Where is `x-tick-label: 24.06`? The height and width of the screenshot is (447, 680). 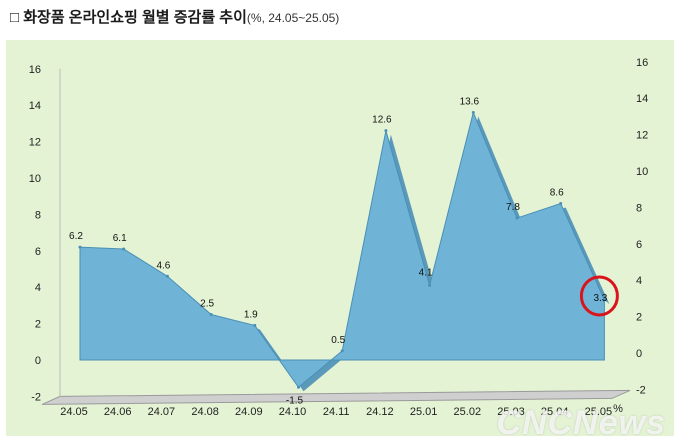 x-tick-label: 24.06 is located at coordinates (118, 412).